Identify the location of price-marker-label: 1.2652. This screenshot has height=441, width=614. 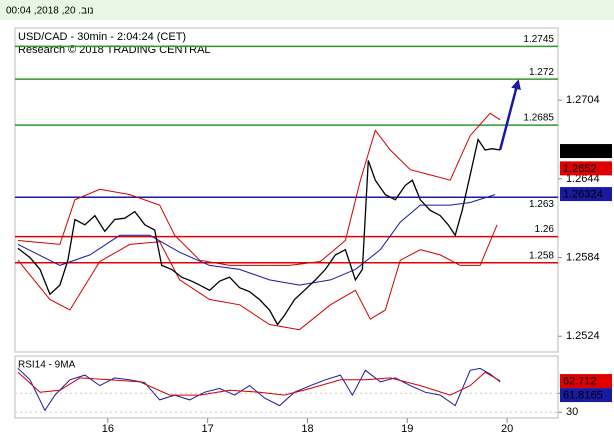
(580, 169).